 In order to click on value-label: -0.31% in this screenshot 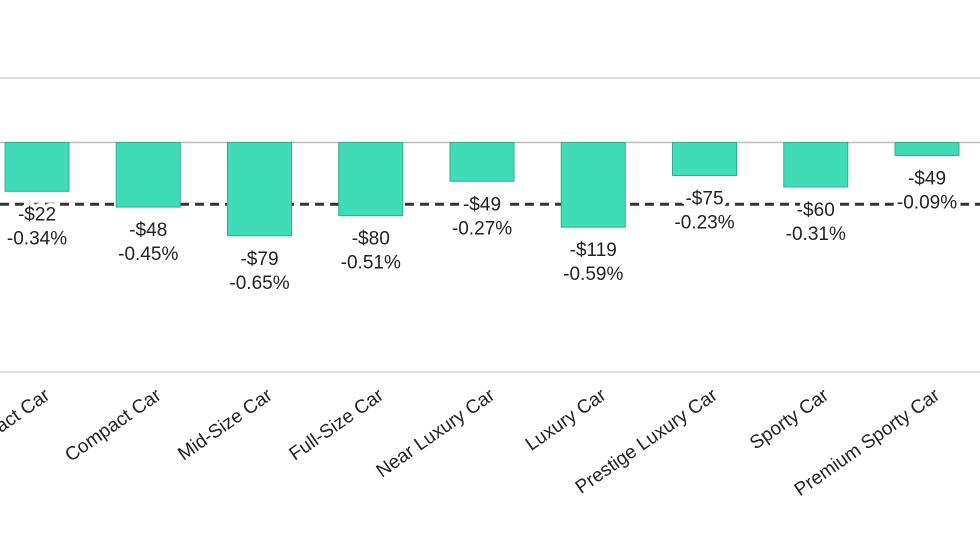, I will do `click(816, 234)`.